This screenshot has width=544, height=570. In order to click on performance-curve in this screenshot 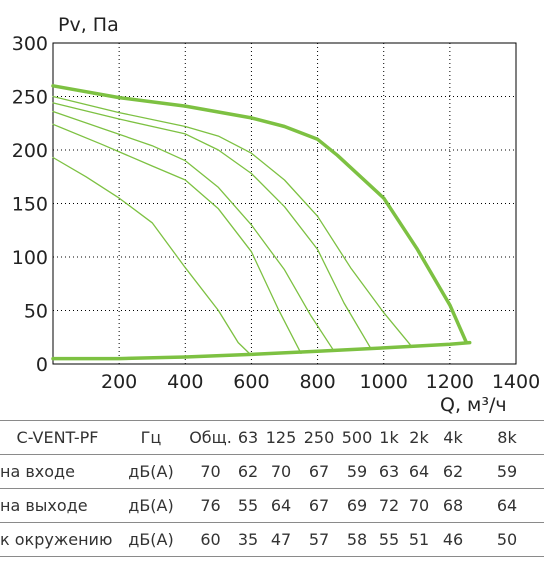, I will do `click(152, 256)`.